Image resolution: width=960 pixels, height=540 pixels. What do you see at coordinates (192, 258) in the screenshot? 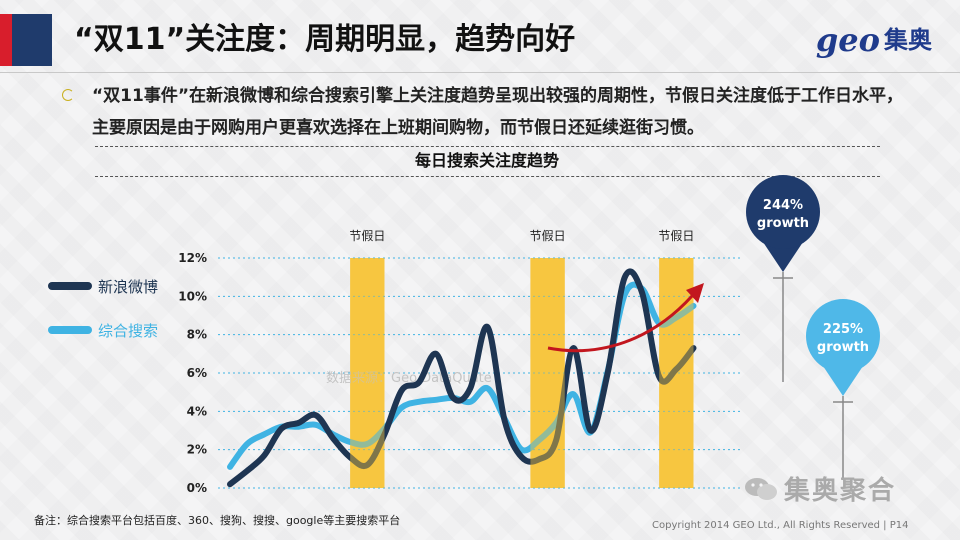
I see `y-tick-label-6: 12%` at bounding box center [192, 258].